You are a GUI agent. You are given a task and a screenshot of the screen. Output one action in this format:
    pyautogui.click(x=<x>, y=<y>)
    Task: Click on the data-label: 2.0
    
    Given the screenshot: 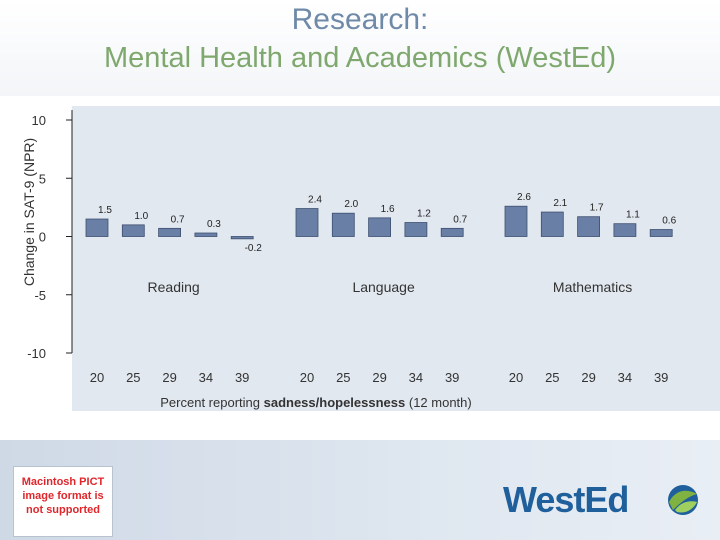 What is the action you would take?
    pyautogui.click(x=351, y=204)
    